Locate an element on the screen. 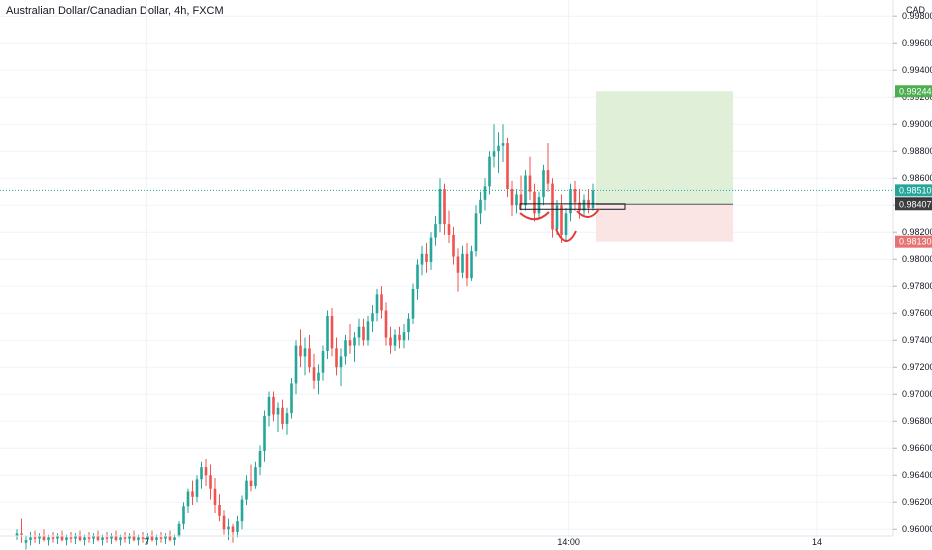 Image resolution: width=932 pixels, height=550 pixels. sl-tag-bg is located at coordinates (913, 241).